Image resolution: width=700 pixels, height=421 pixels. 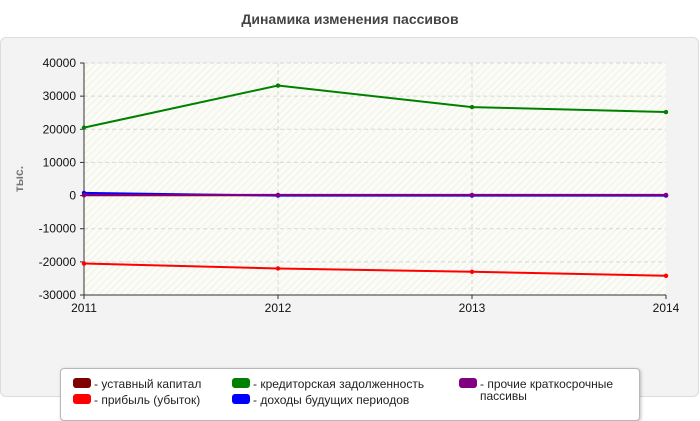 I want to click on x-tick-label: 2014, so click(x=666, y=308).